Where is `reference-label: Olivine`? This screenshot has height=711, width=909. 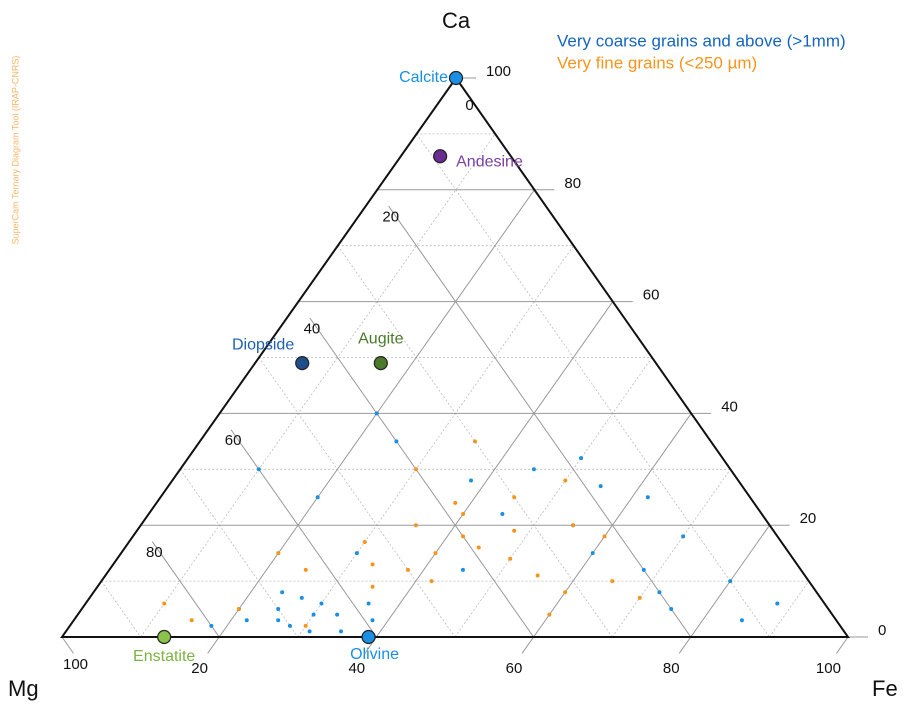
reference-label: Olivine is located at coordinates (374, 654).